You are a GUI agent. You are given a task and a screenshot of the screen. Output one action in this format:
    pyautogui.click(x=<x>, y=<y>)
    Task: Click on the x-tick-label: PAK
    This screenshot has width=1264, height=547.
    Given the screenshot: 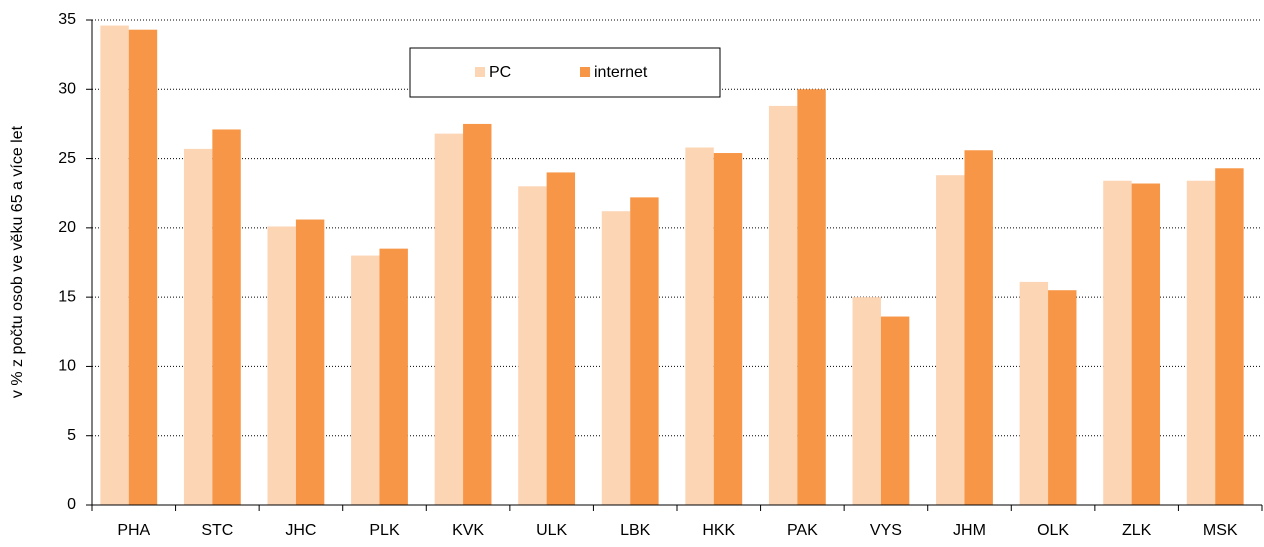 What is the action you would take?
    pyautogui.click(x=802, y=530)
    